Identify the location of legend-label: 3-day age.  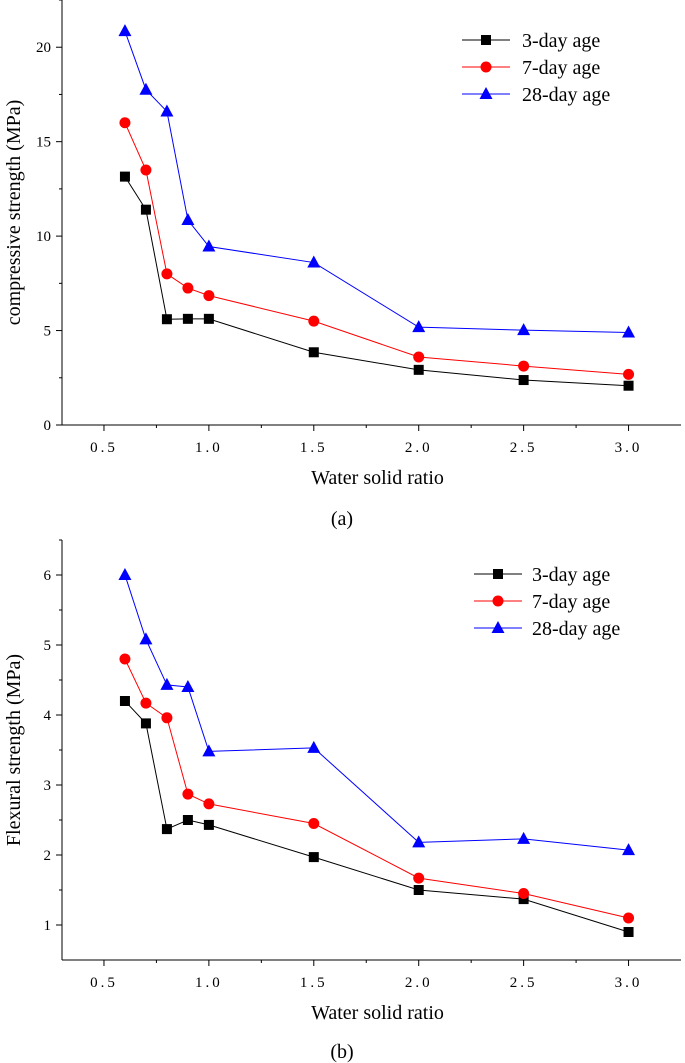
(571, 575).